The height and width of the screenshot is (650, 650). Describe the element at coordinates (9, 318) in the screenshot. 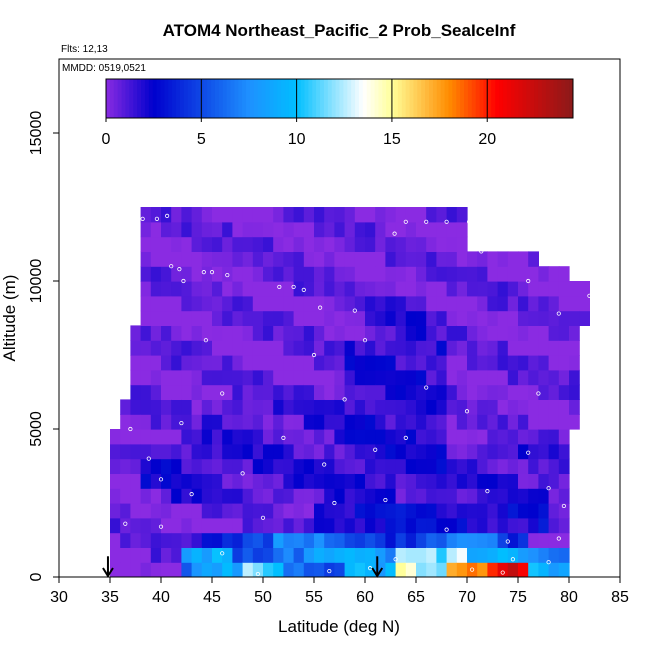

I see `y-axis-label: Altitude (m)` at that location.